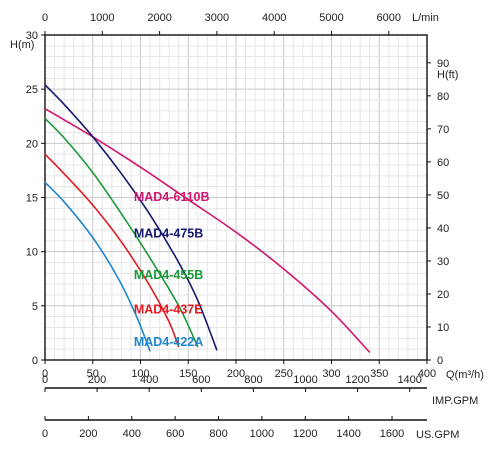  I want to click on x-tick-label: 100, so click(140, 374).